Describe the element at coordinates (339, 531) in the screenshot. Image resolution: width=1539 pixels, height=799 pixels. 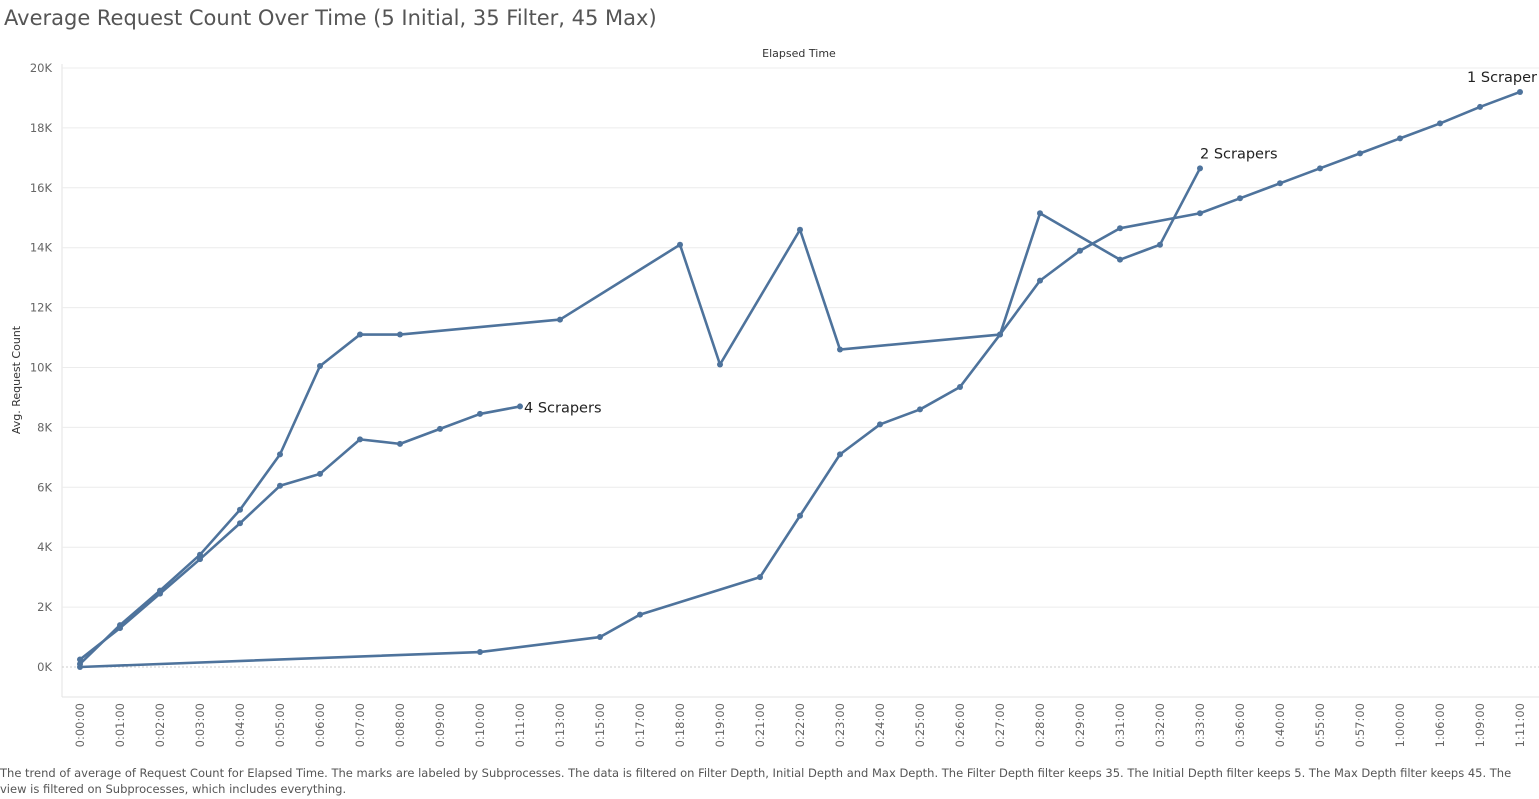
I see `series-4-scrapers: 4 Scrapers` at that location.